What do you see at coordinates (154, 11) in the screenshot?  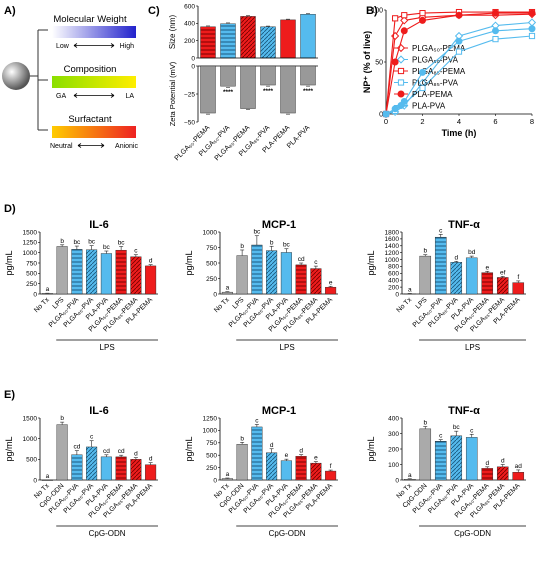 I see `panel-letter-c: C)` at bounding box center [154, 11].